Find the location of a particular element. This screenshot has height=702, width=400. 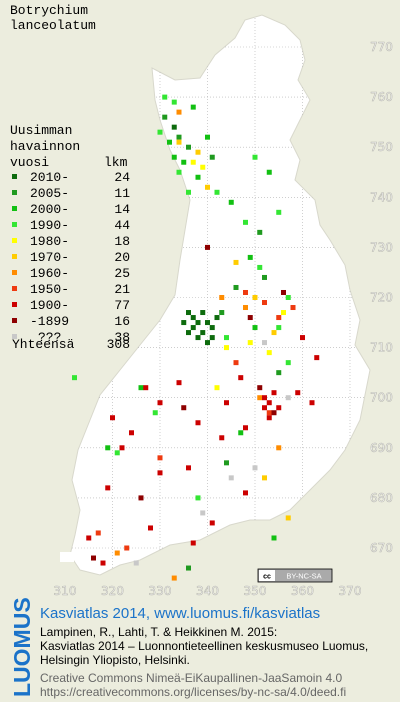

badge-cc: cc is located at coordinates (267, 577).